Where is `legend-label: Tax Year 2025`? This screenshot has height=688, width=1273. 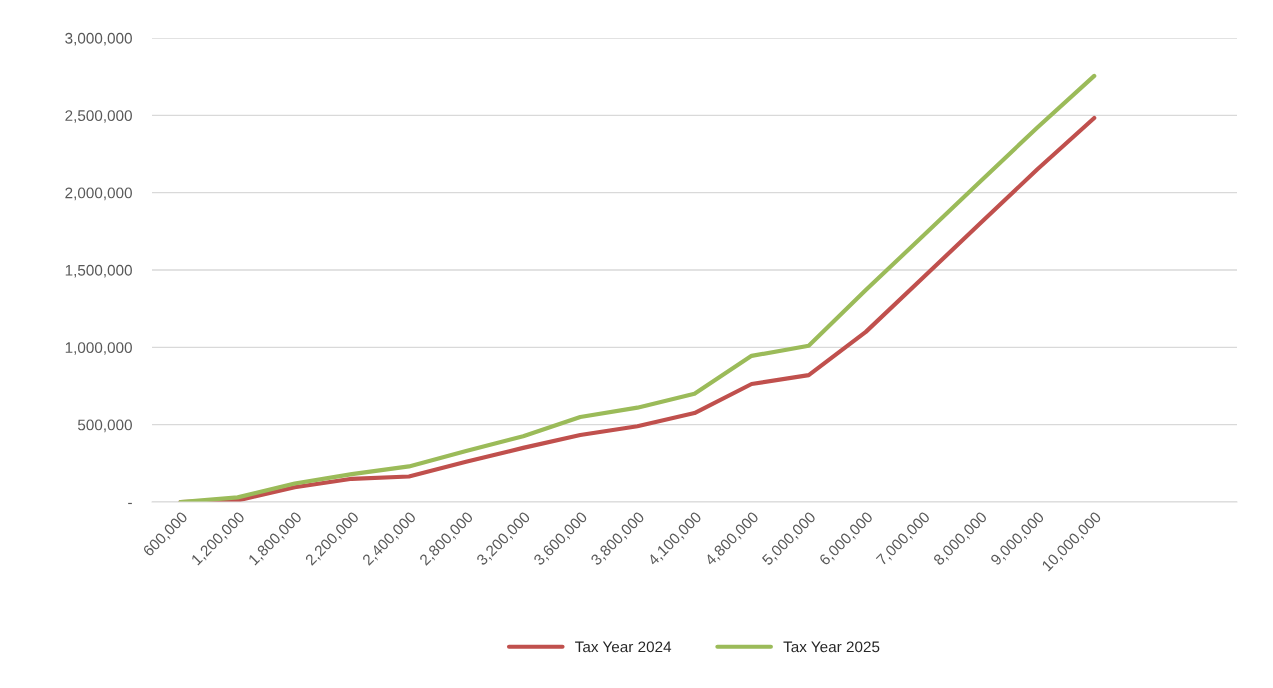 legend-label: Tax Year 2025 is located at coordinates (831, 647).